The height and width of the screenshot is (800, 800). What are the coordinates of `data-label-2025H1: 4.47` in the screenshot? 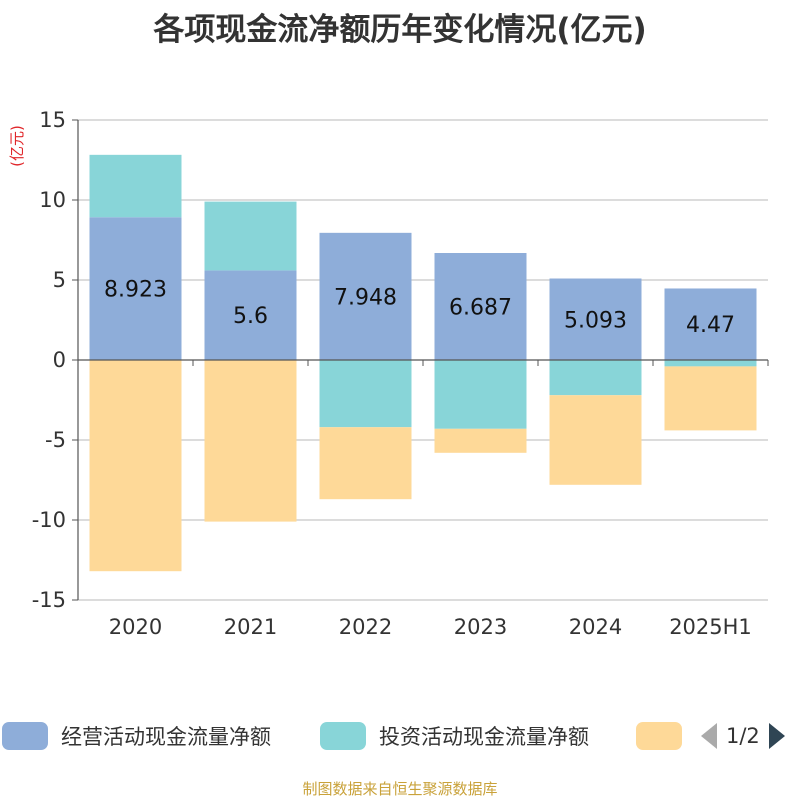 It's located at (710, 325).